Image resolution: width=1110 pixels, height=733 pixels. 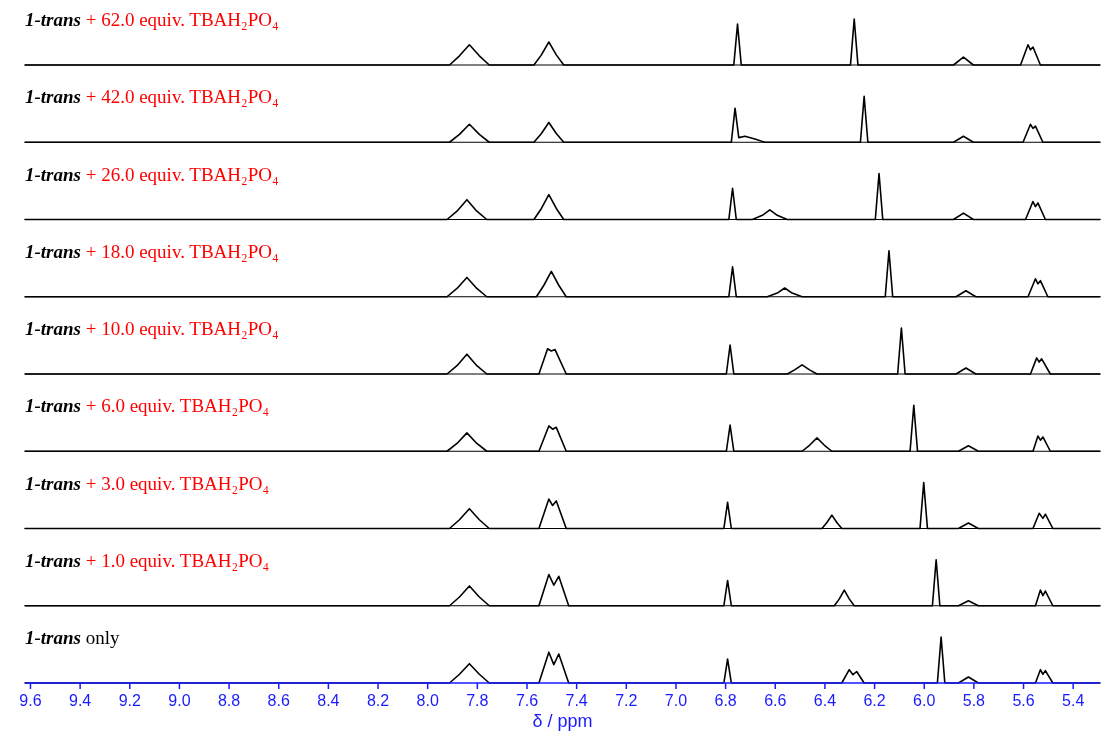 What do you see at coordinates (775, 701) in the screenshot?
I see `x-tick-label: 6.6` at bounding box center [775, 701].